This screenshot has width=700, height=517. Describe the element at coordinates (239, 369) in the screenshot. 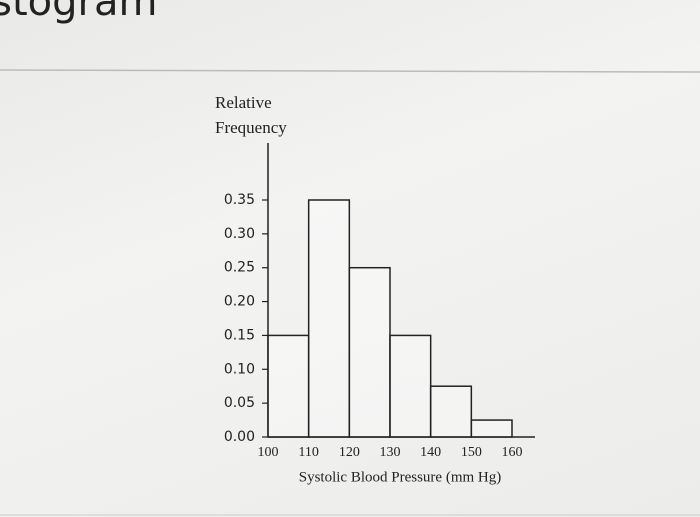

I see `y-tick-label: 0.10` at that location.